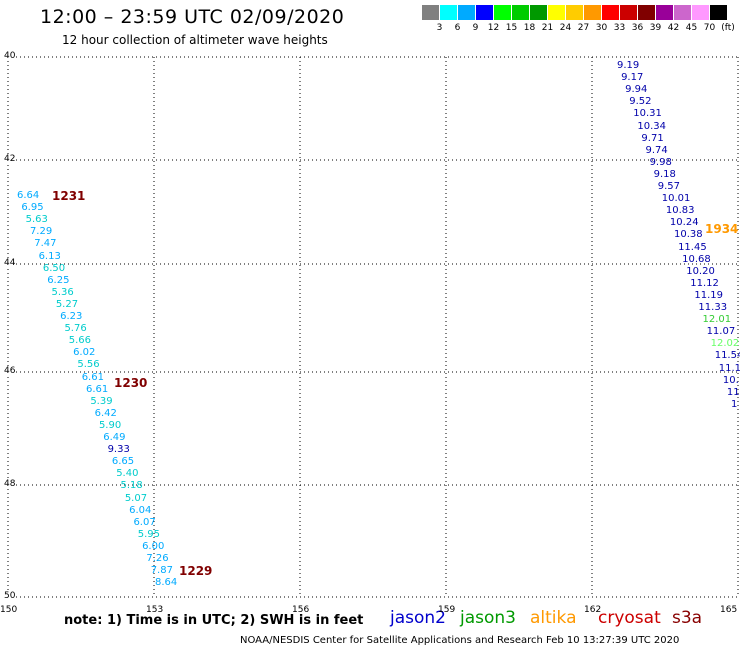 The width and height of the screenshot is (740, 650). I want to click on wave-height-value: 9.33, so click(118, 450).